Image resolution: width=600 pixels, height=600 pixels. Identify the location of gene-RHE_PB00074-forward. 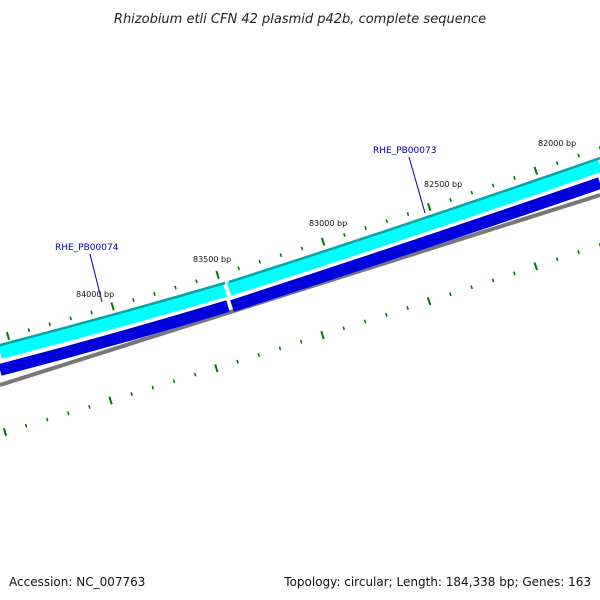
(113, 321).